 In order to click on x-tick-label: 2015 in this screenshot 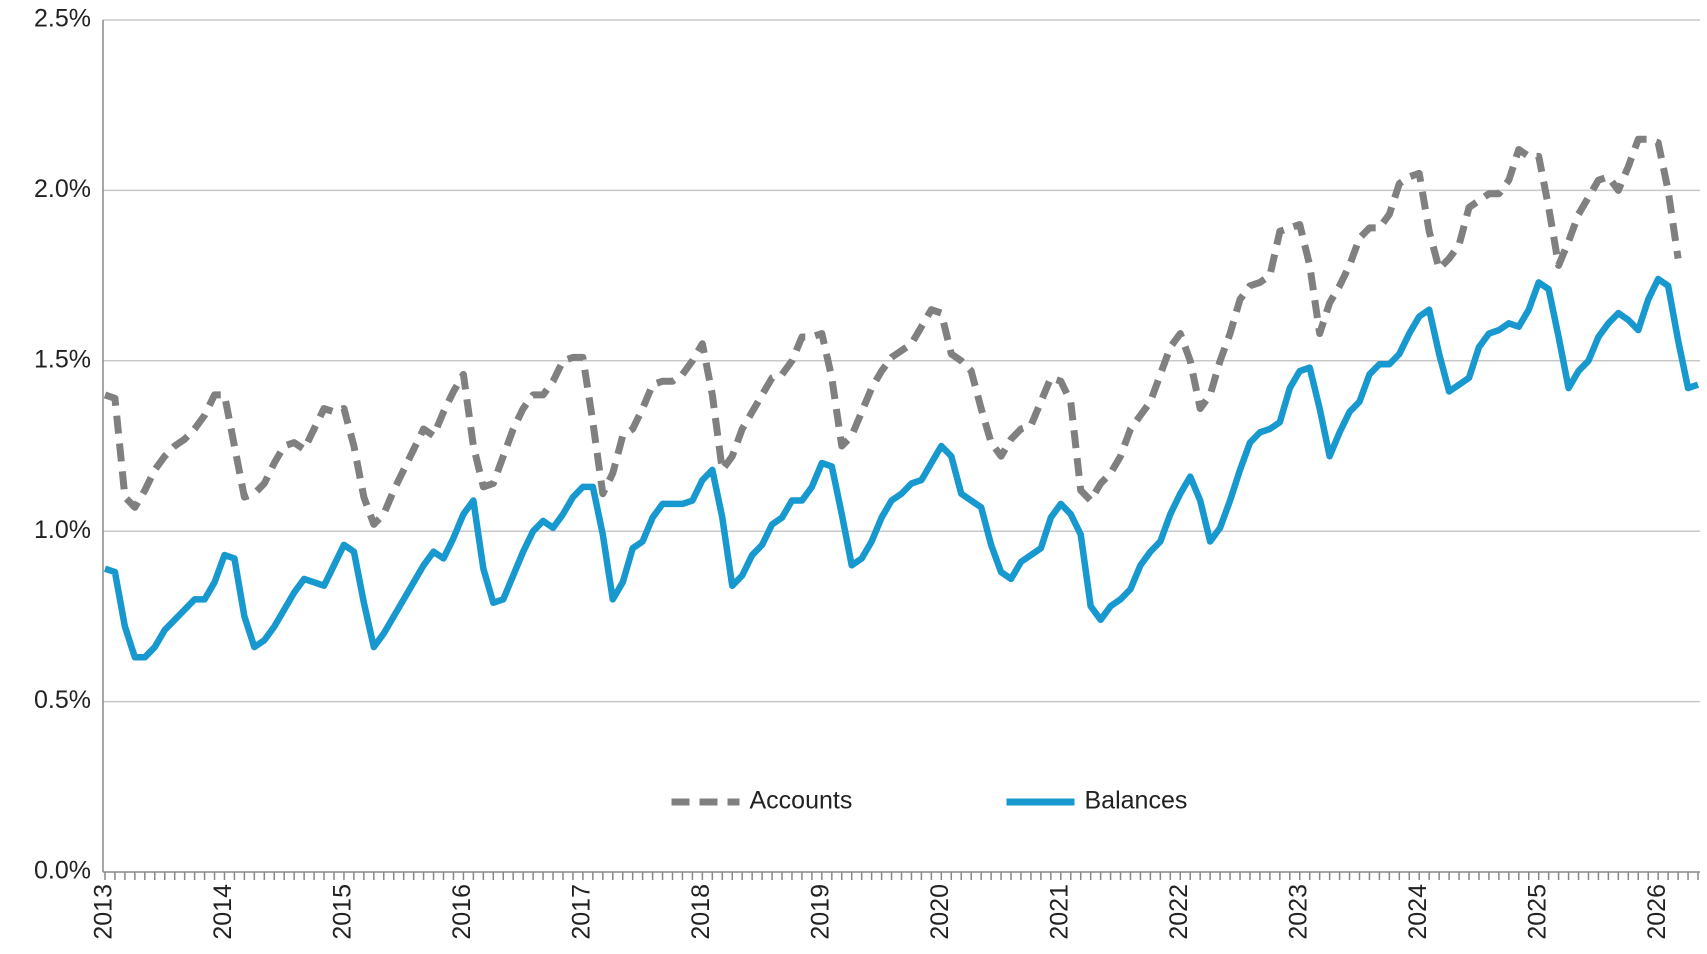, I will do `click(343, 912)`.